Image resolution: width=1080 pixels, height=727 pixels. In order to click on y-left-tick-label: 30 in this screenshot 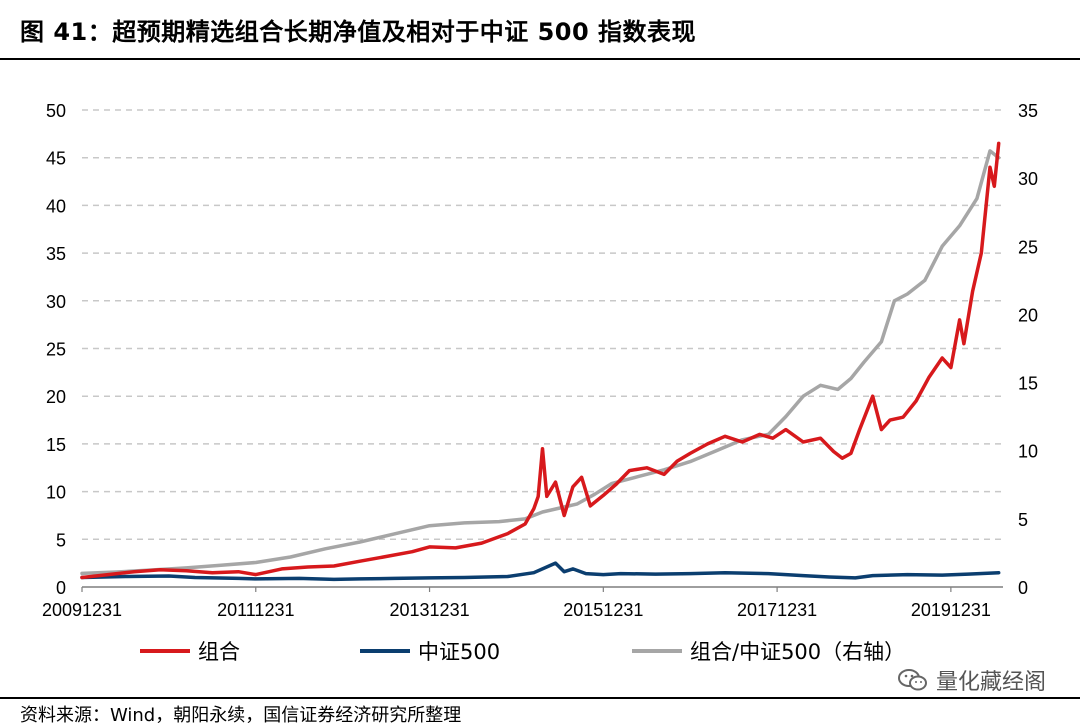, I will do `click(56, 302)`.